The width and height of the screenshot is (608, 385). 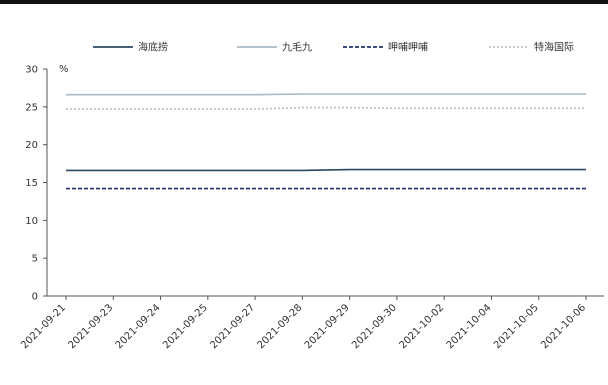 I want to click on x-tick-label: 2021-10-02, so click(x=421, y=326).